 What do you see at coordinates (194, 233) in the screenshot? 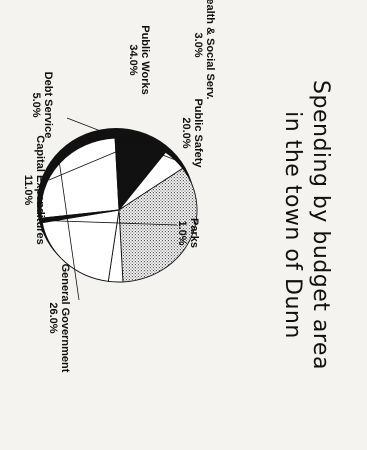
I see `slice-name: Parks` at bounding box center [194, 233].